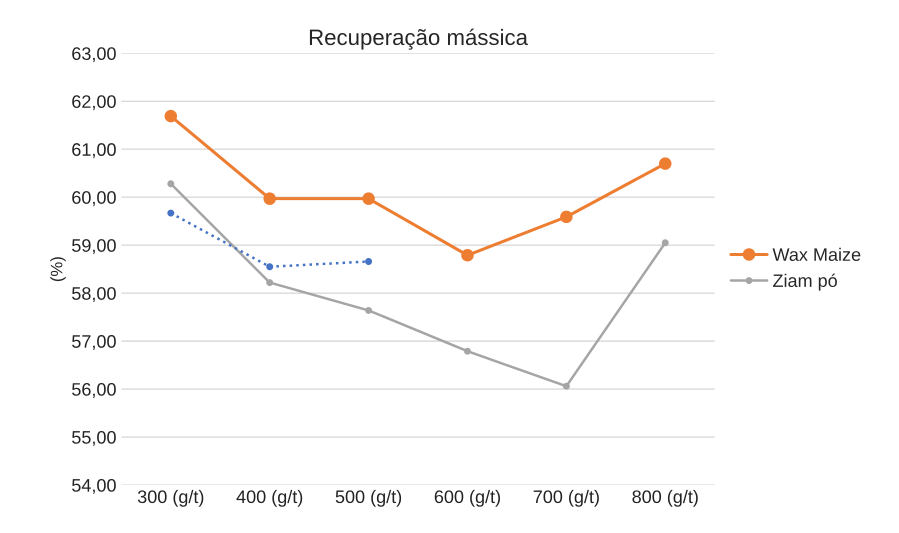 The height and width of the screenshot is (533, 899). What do you see at coordinates (94, 486) in the screenshot?
I see `y-tick-label: 54,00` at bounding box center [94, 486].